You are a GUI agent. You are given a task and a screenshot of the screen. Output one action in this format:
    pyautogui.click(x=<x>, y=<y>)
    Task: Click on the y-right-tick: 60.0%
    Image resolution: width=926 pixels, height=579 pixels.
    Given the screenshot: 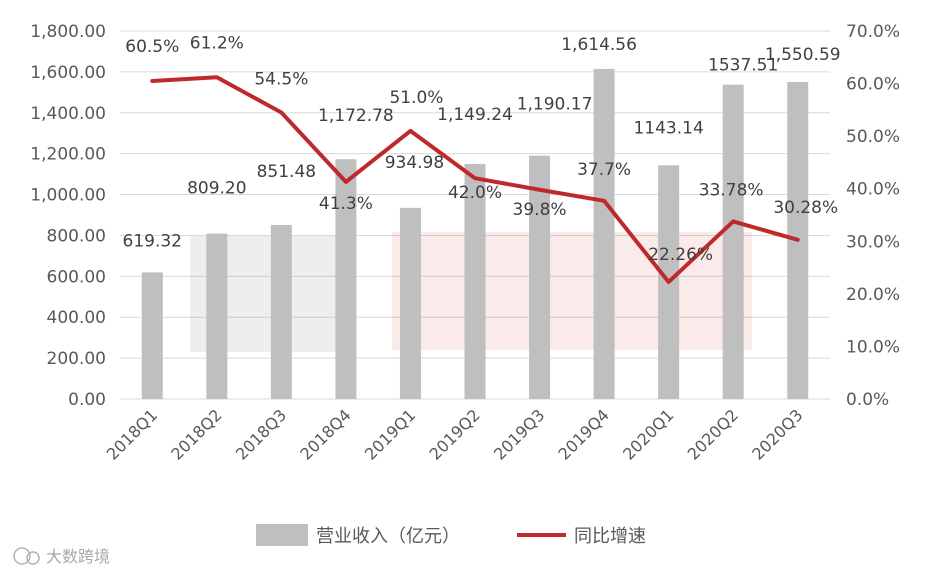 What is the action you would take?
    pyautogui.click(x=873, y=85)
    